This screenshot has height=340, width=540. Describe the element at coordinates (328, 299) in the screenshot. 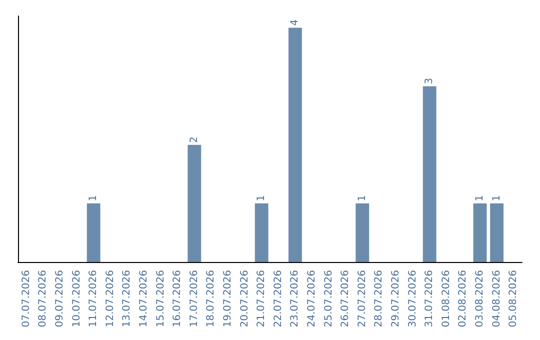

I see `x-tick-label: 25.07.2026` at that location.